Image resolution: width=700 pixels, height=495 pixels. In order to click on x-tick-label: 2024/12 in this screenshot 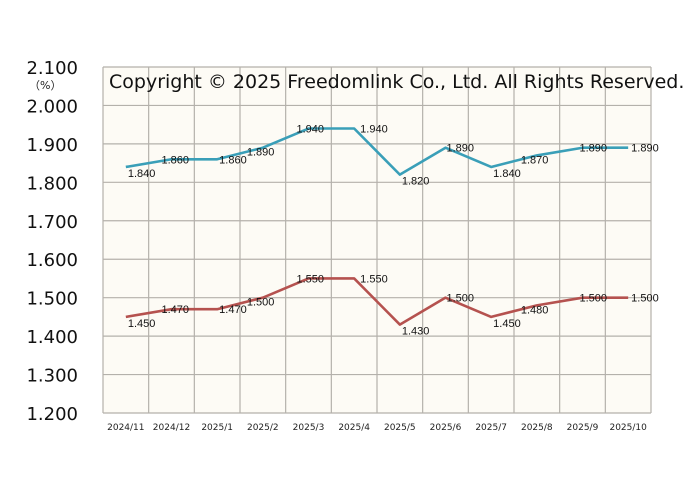, I will do `click(171, 428)`.